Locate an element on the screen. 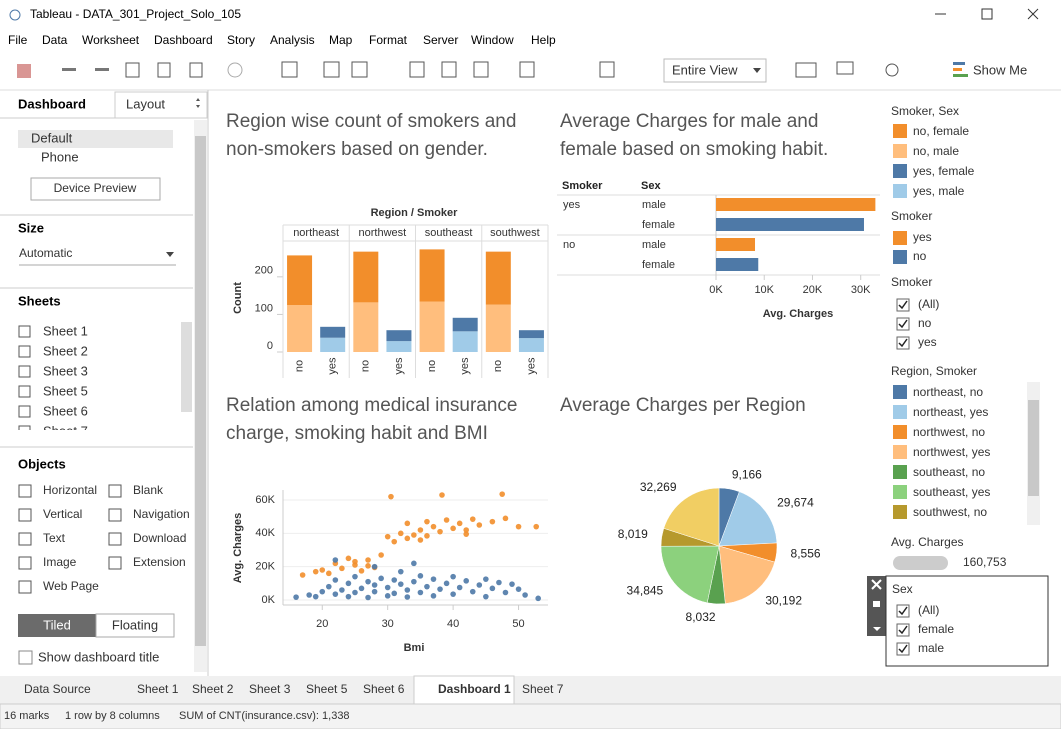  show-me-button: Show Me is located at coordinates (1000, 69).